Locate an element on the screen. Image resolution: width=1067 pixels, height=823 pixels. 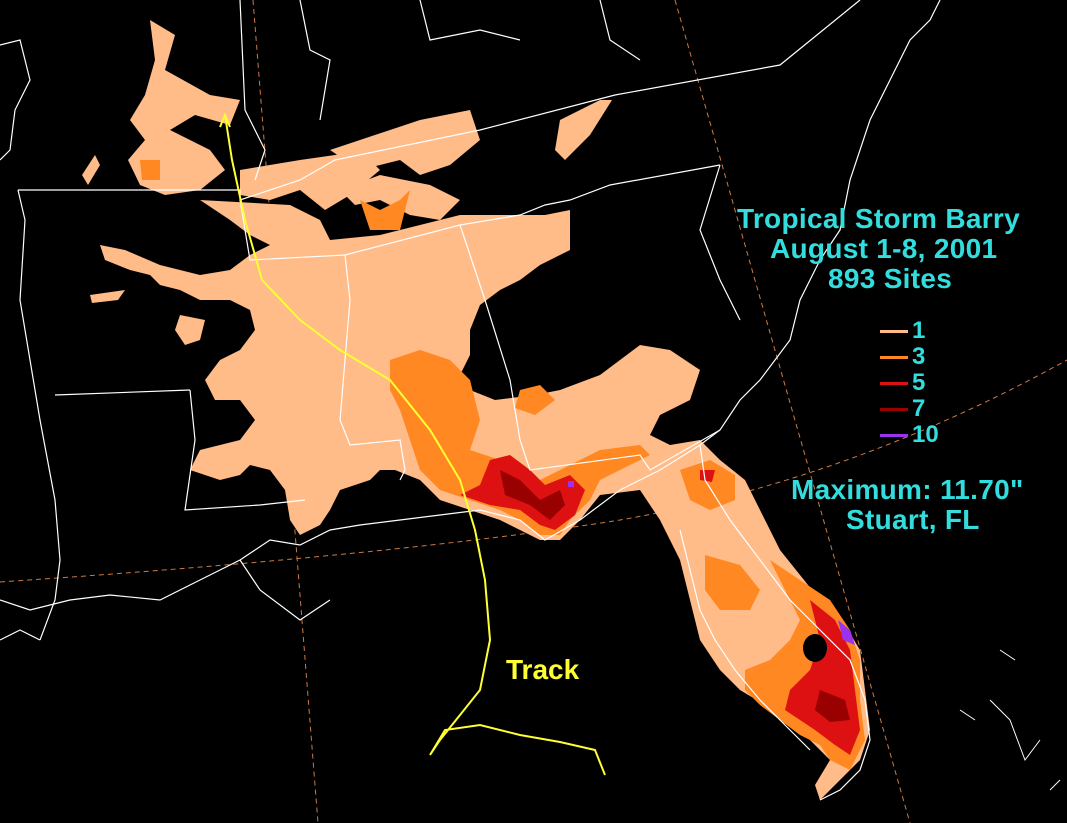
legend-label: 1 is located at coordinates (919, 330).